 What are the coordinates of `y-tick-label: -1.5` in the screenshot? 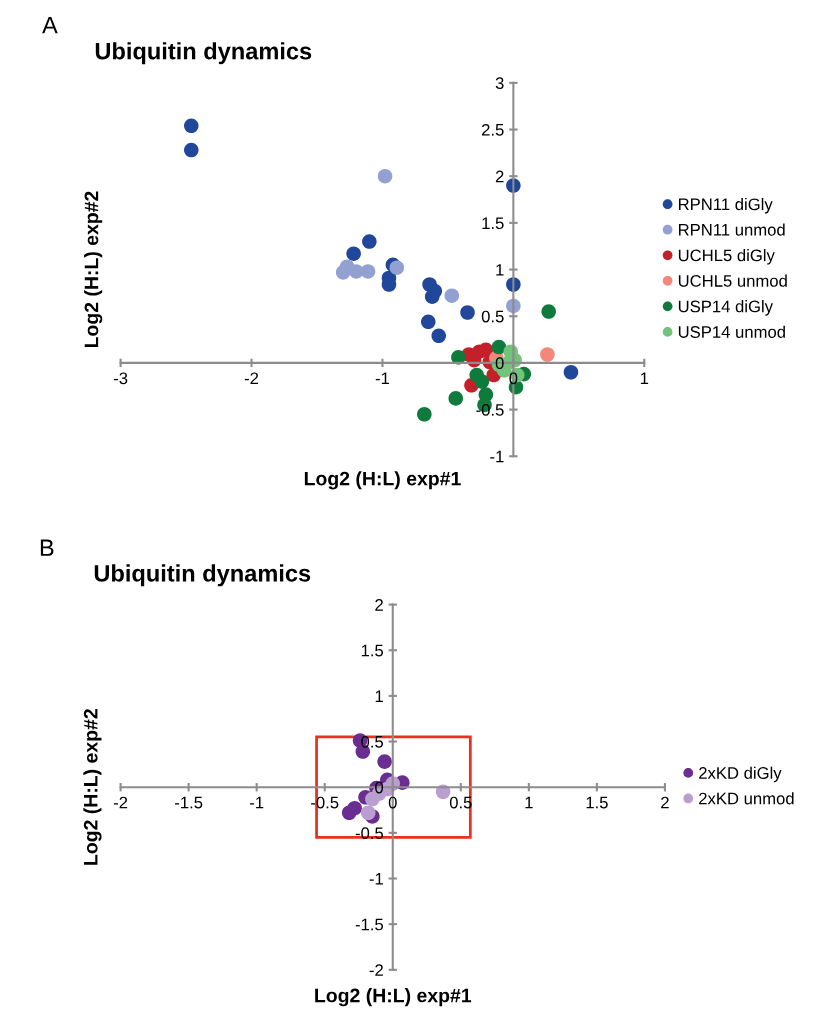 It's located at (369, 924).